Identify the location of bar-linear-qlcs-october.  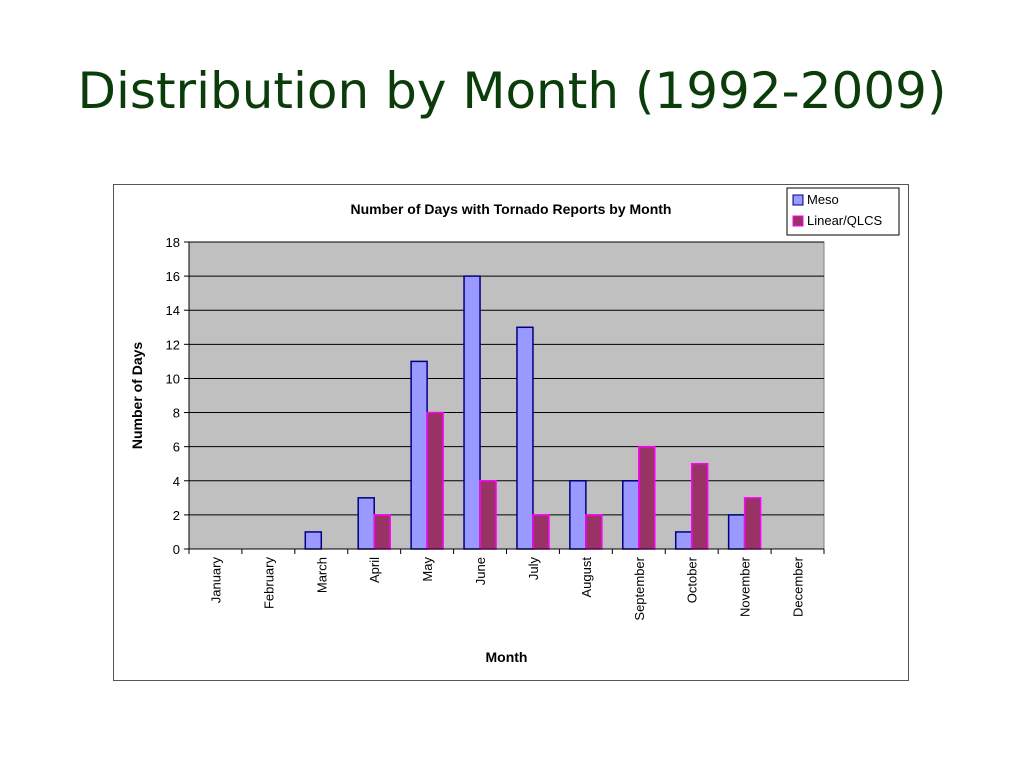
(699, 506).